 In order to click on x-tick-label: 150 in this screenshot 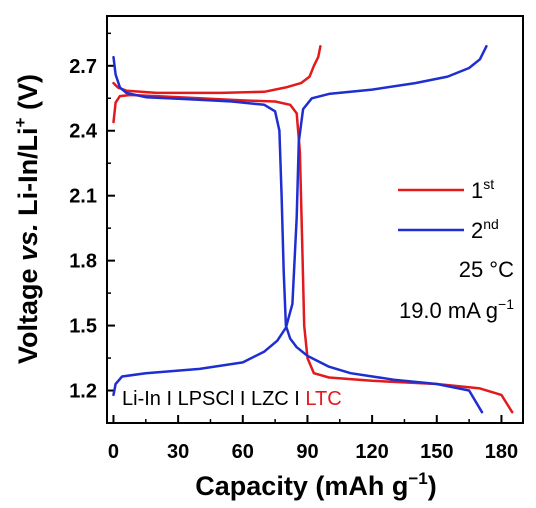, I will do `click(436, 452)`.